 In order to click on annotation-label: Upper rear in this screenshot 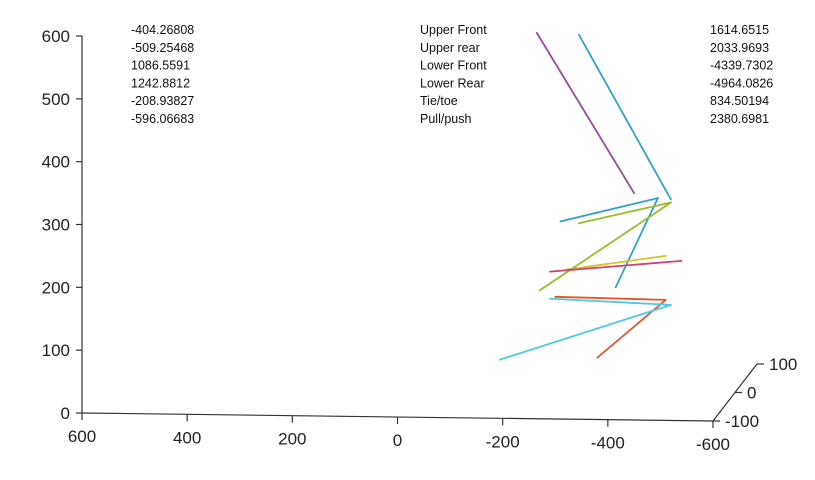, I will do `click(450, 48)`.